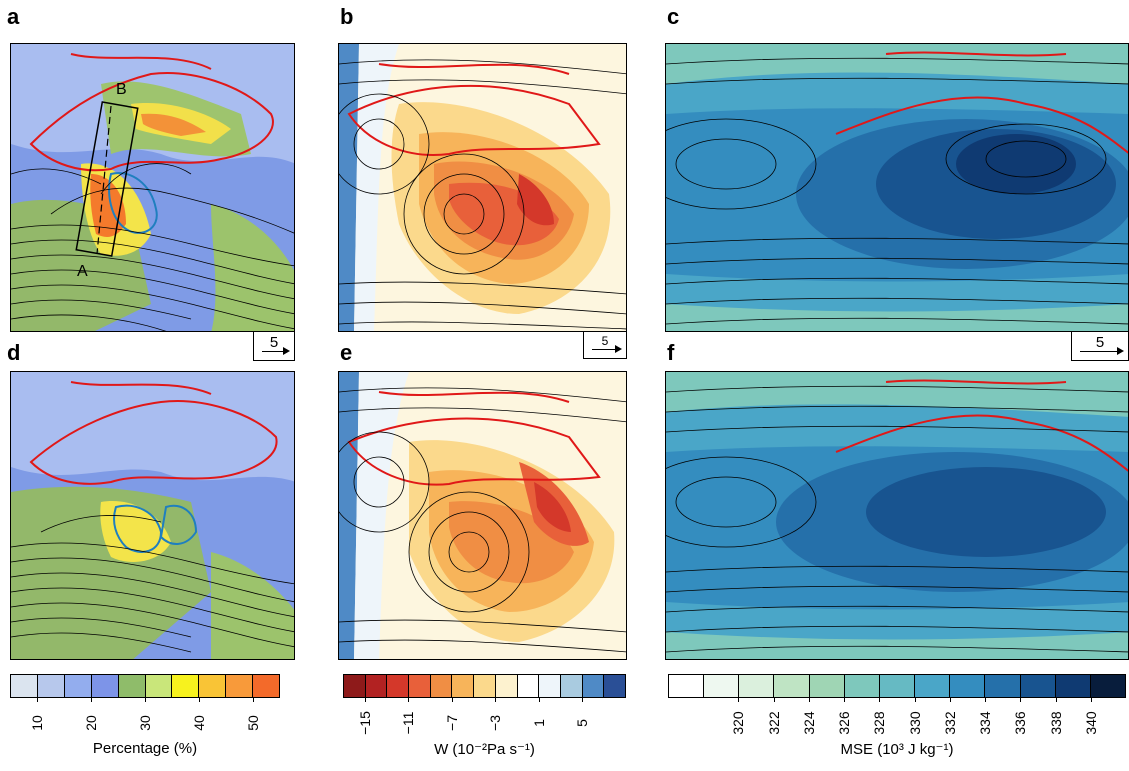 Image resolution: width=1129 pixels, height=771 pixels. What do you see at coordinates (121, 89) in the screenshot?
I see `box-endpoint-b-label: B` at bounding box center [121, 89].